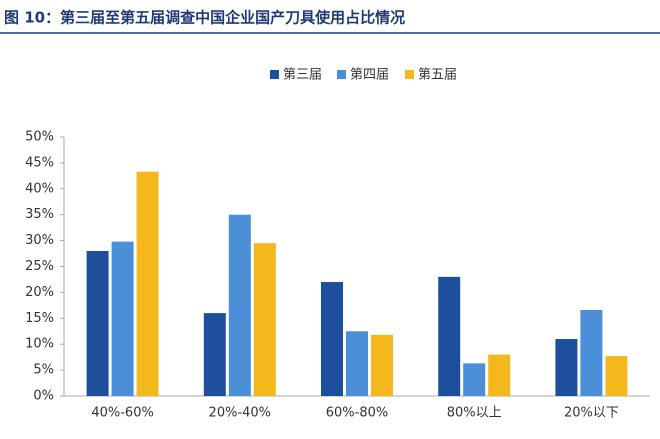 The image size is (660, 439). Describe the element at coordinates (43, 396) in the screenshot. I see `y-tick-label: 0%` at that location.